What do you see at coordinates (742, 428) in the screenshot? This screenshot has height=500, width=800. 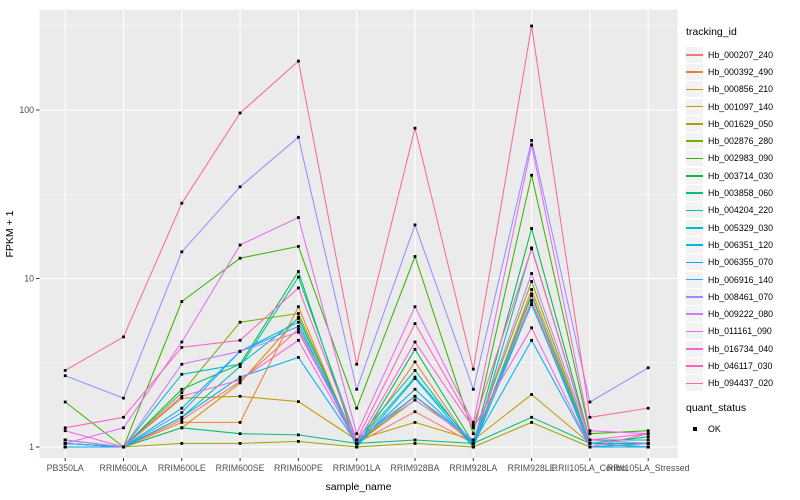 I see `legend-item-ok: OK` at bounding box center [742, 428].